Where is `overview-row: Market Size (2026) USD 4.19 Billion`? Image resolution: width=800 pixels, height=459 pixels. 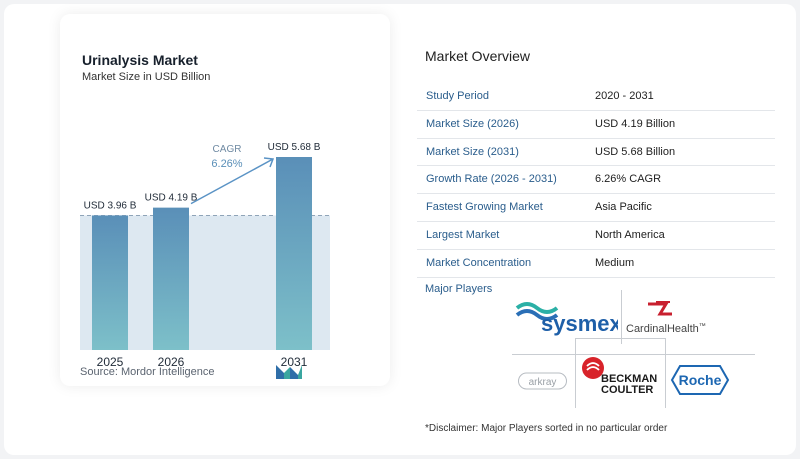 overview-row: Market Size (2026) USD 4.19 Billion is located at coordinates (596, 125).